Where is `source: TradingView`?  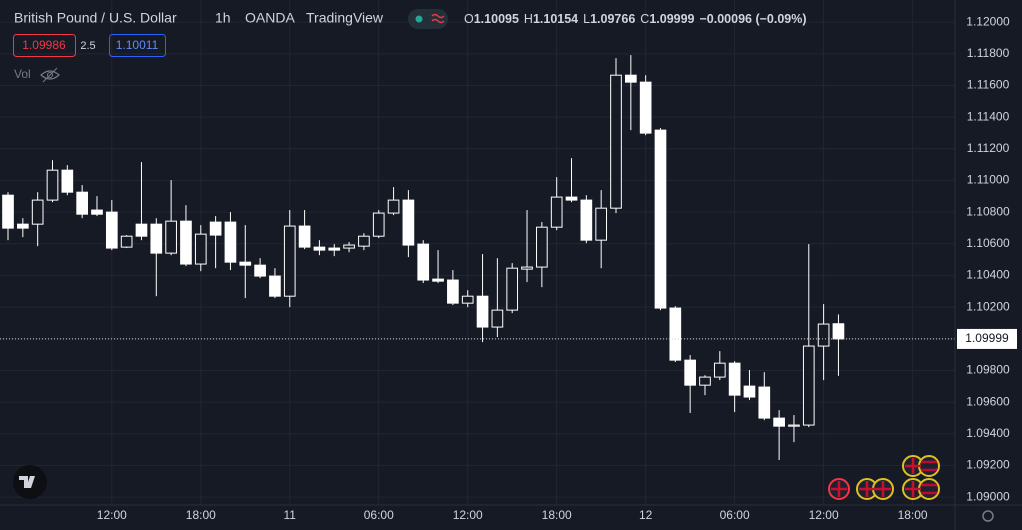 source: TradingView is located at coordinates (345, 18).